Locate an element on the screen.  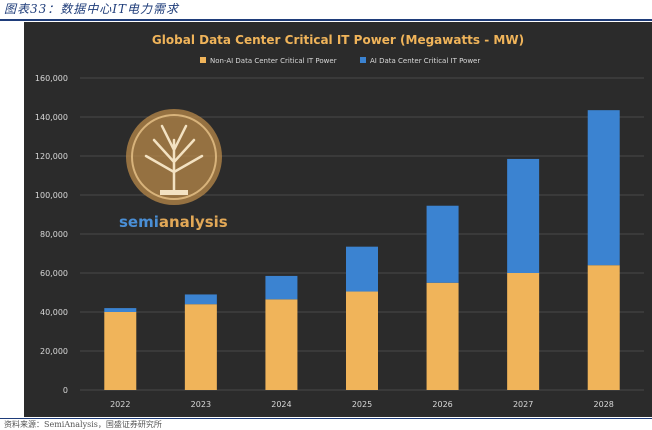
figure-caption: 图表33：数据中心IT电力需求 is located at coordinates (92, 9).